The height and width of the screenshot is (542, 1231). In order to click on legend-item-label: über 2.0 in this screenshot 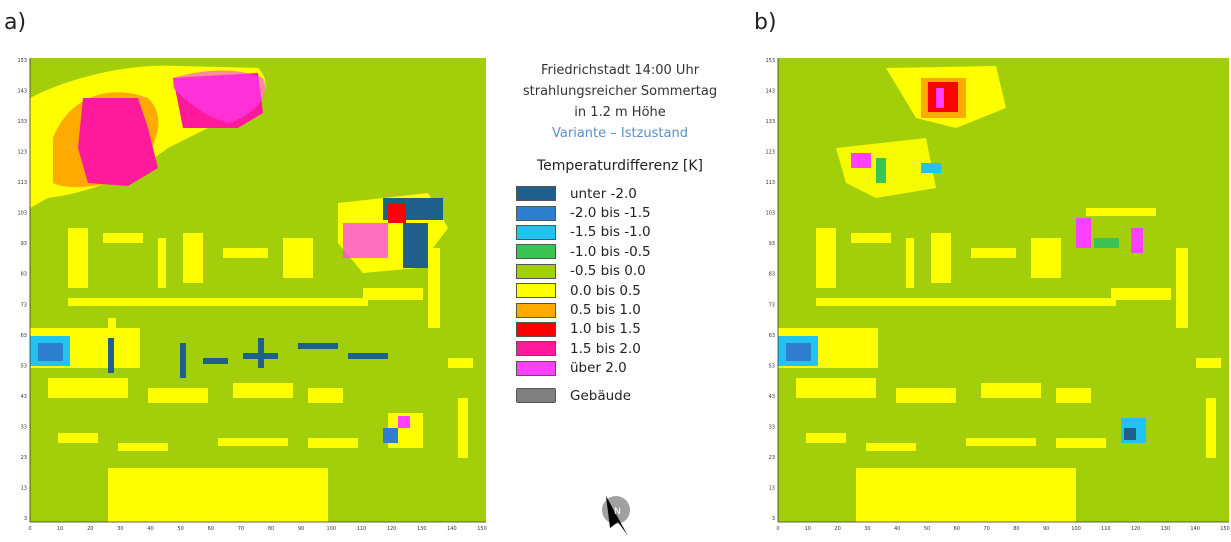, I will do `click(598, 368)`.